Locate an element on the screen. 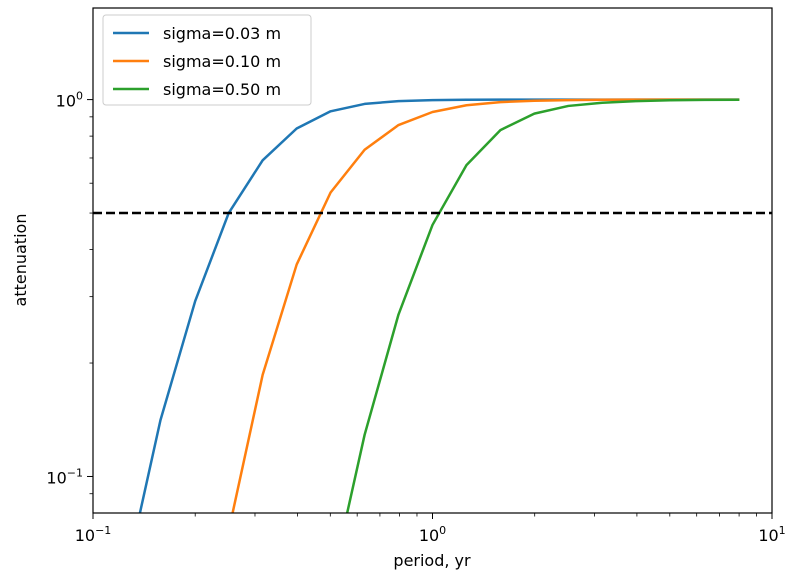  y-tick-label-1: 10⁰ is located at coordinates (69, 100).